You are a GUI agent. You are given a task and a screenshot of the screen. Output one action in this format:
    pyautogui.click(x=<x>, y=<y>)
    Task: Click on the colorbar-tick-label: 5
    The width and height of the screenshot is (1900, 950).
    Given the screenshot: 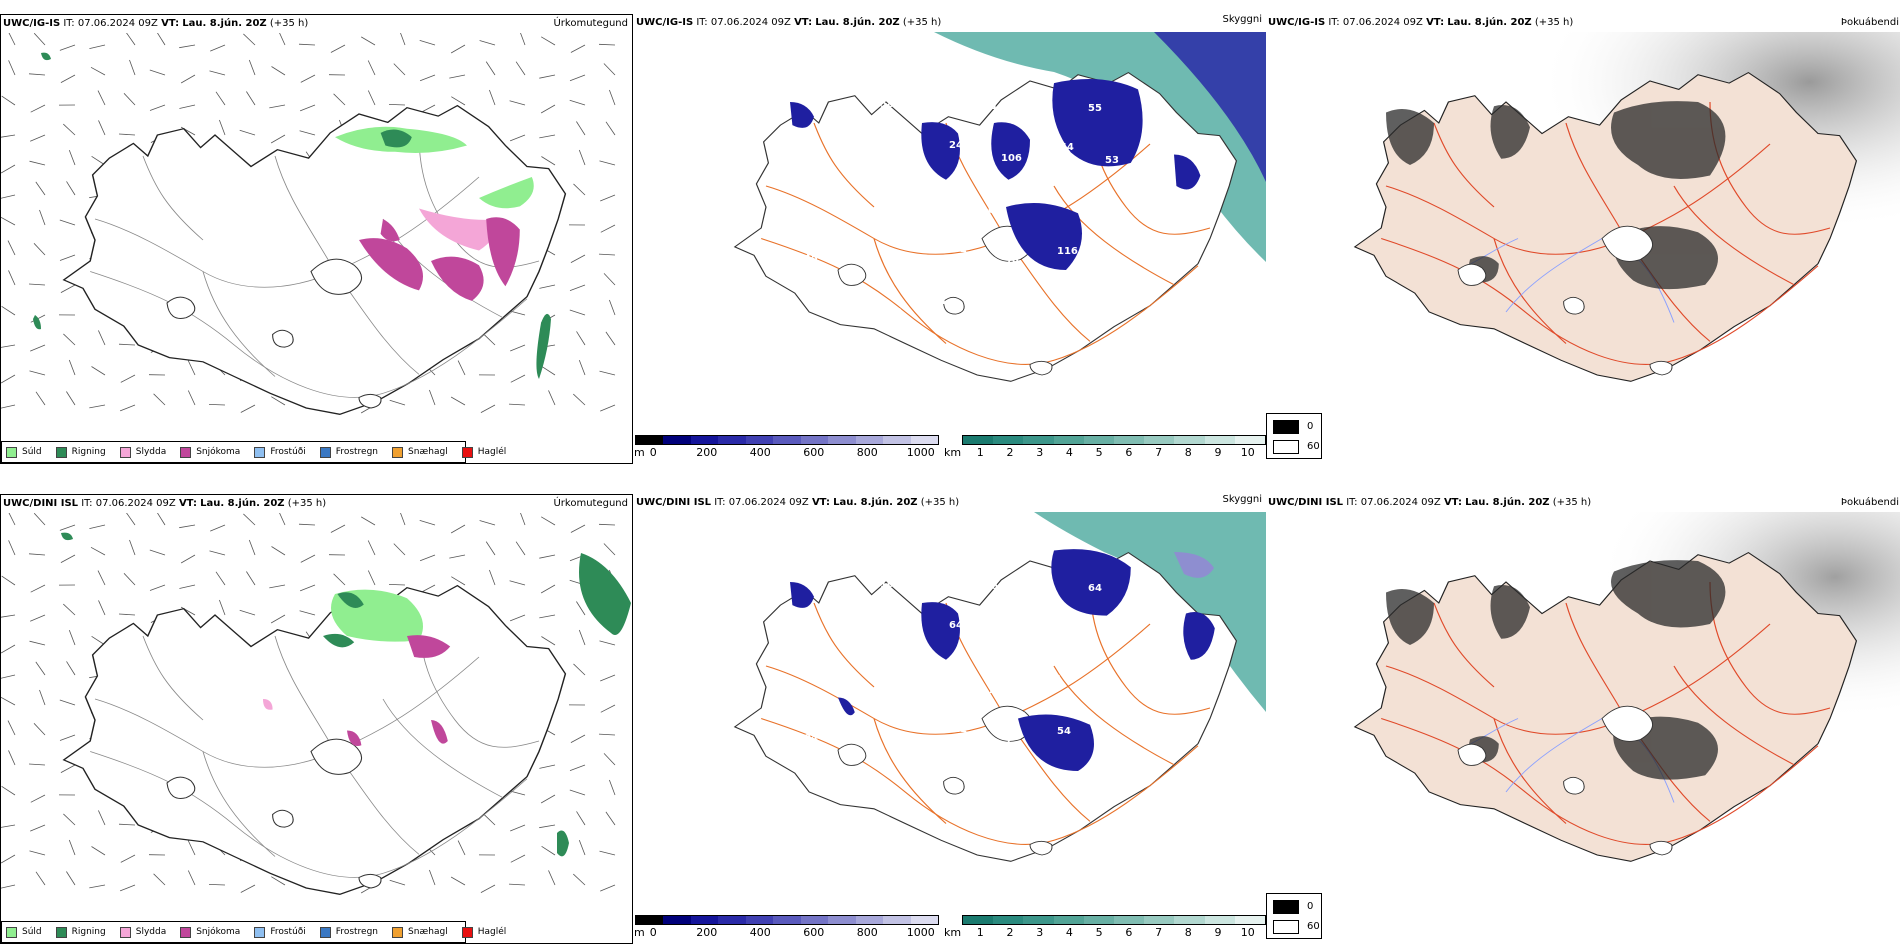 What is the action you would take?
    pyautogui.click(x=1099, y=932)
    